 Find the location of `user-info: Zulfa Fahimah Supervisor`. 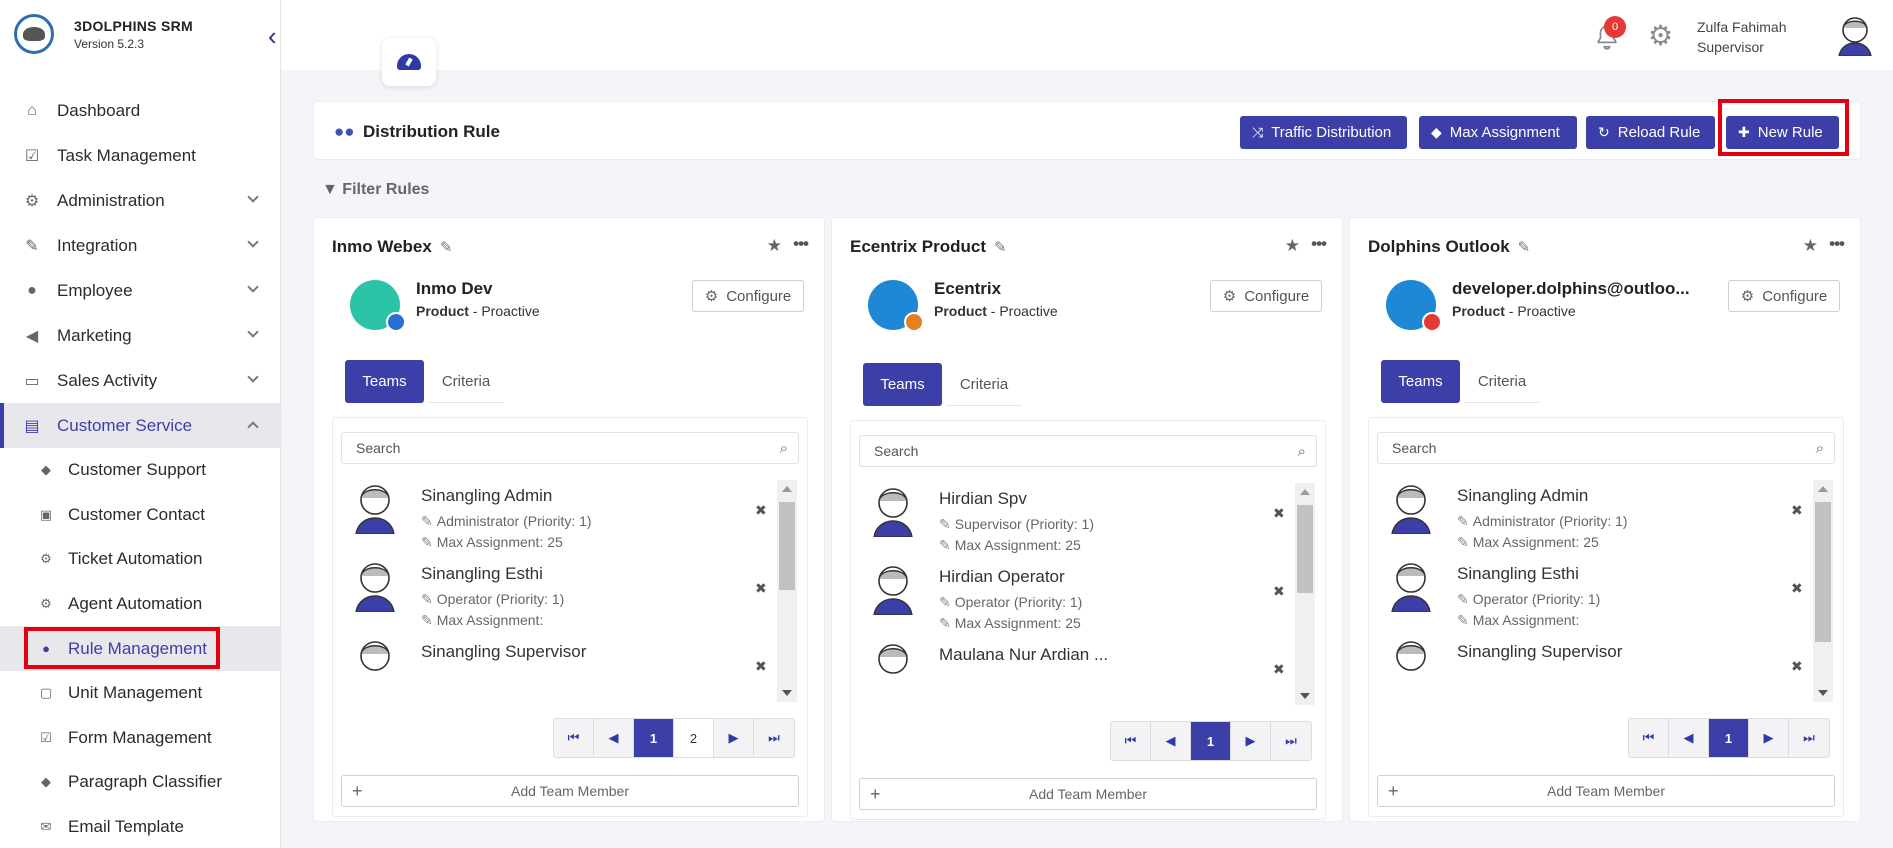

user-info: Zulfa Fahimah Supervisor is located at coordinates (1741, 37).